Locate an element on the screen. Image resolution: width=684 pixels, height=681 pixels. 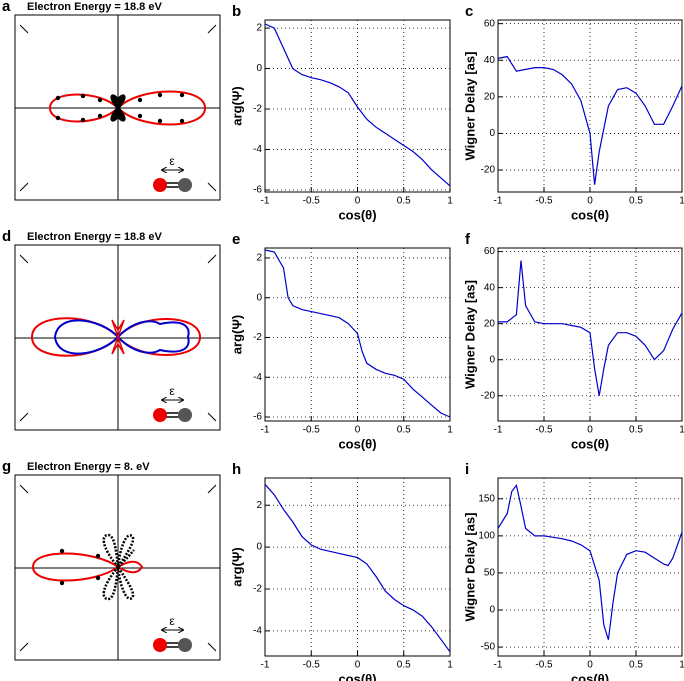
panel-label: g is located at coordinates (6, 466).